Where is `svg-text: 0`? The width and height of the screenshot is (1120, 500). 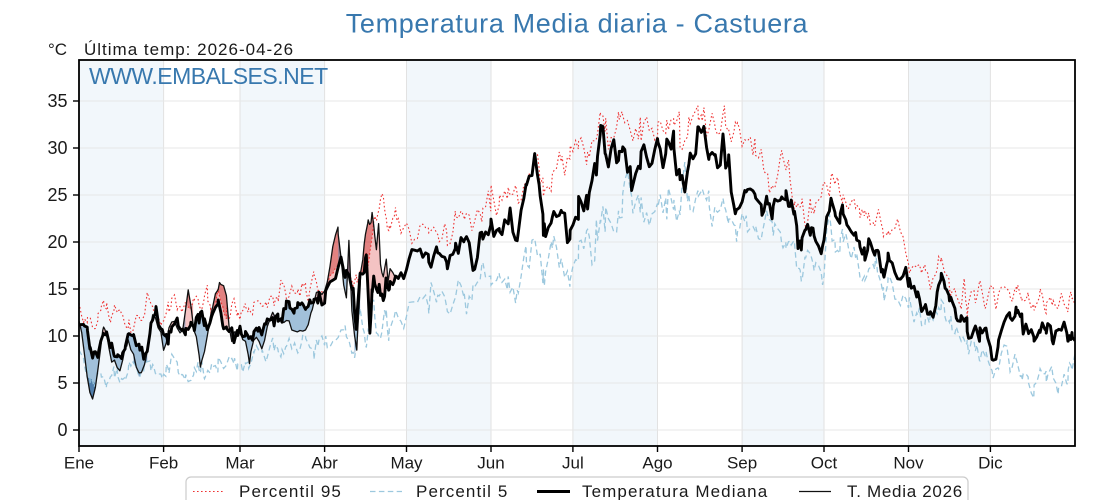 svg-text: 0 is located at coordinates (62, 430).